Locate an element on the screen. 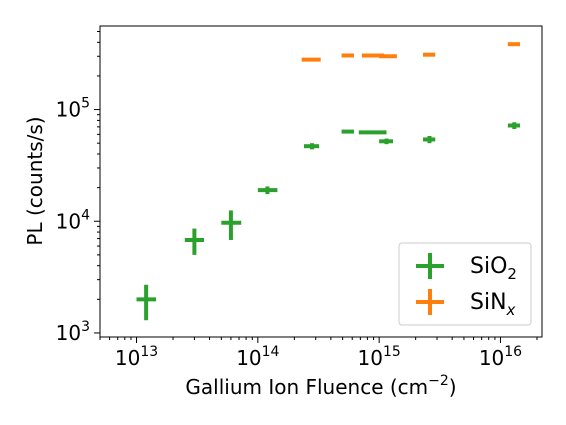 The image size is (566, 425). legend-label-sio2: SiO is located at coordinates (488, 266).